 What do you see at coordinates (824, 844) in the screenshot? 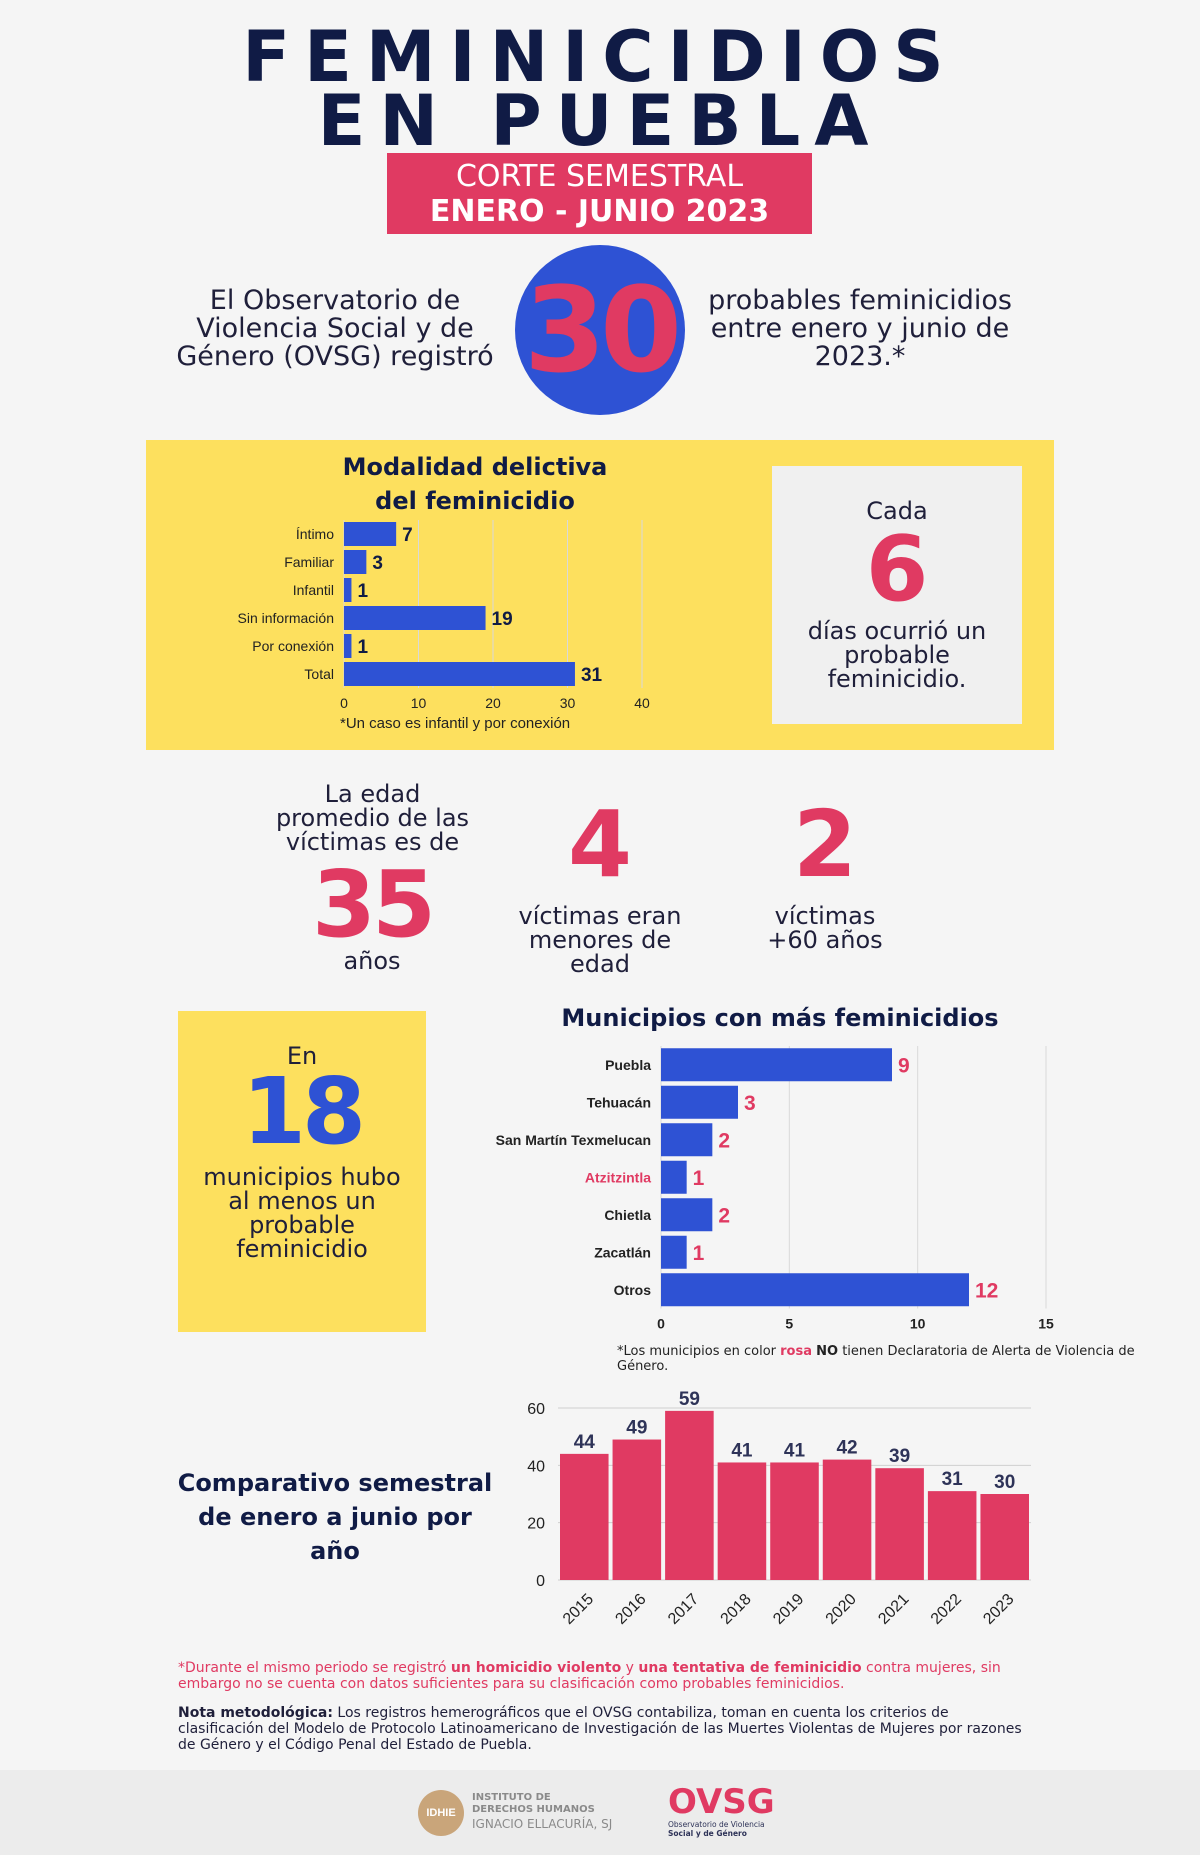
I see `mayores-number: 2` at bounding box center [824, 844].